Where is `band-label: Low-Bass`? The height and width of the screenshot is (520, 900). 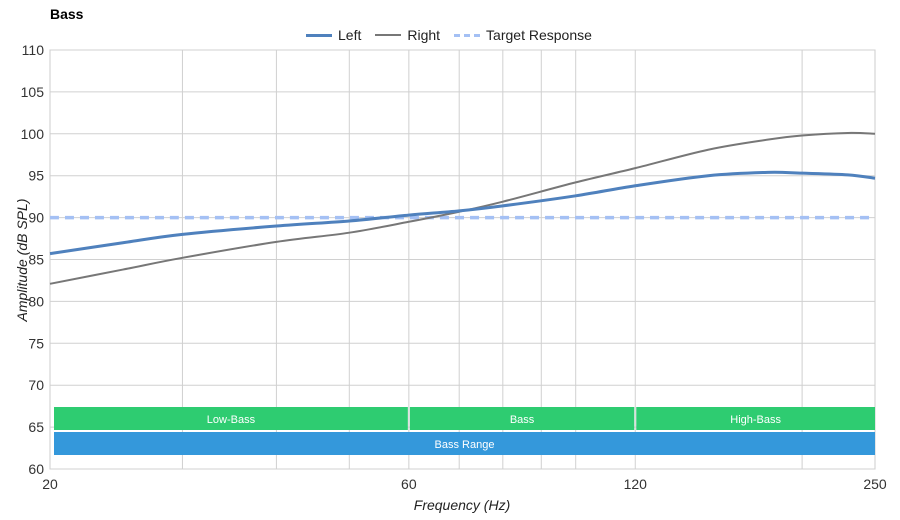
band-label: Low-Bass is located at coordinates (231, 420).